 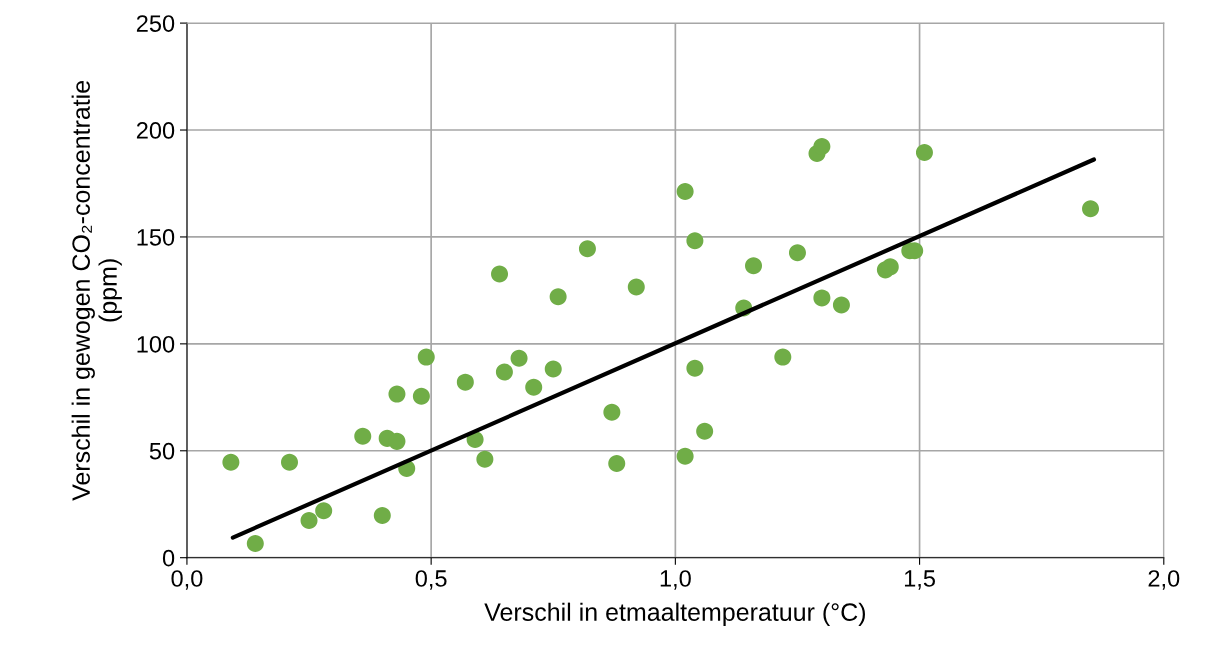 What do you see at coordinates (155, 130) in the screenshot?
I see `y-tick-label: 200` at bounding box center [155, 130].